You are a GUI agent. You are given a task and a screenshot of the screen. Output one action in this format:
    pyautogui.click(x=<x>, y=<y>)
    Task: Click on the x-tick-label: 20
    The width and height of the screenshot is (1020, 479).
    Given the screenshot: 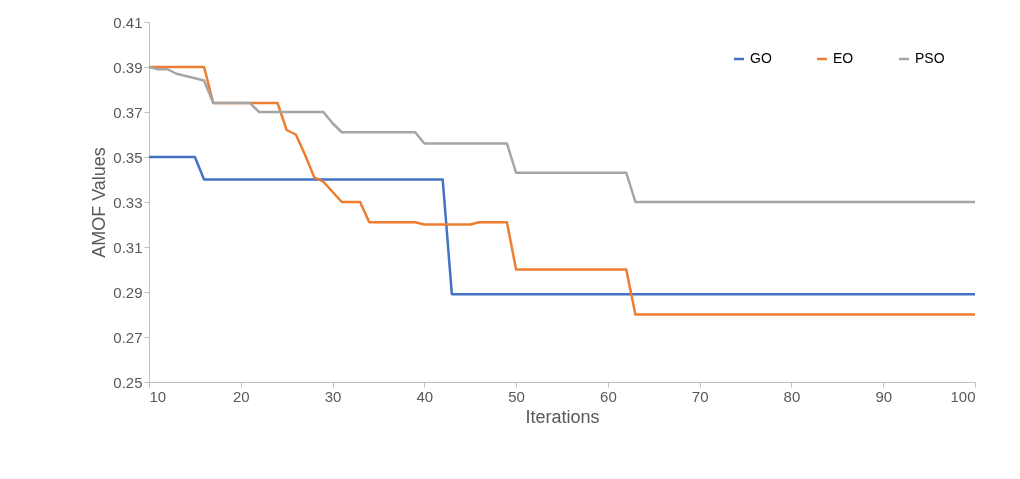 What is the action you would take?
    pyautogui.click(x=241, y=396)
    